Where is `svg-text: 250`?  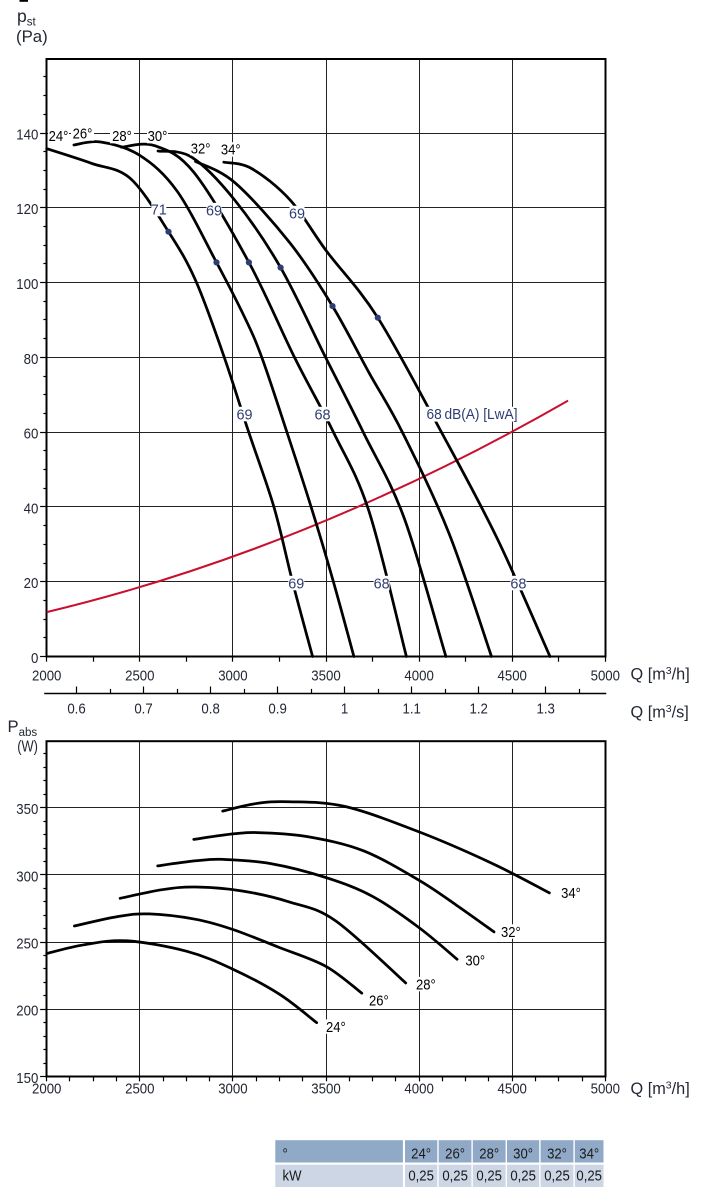
svg-text: 250 is located at coordinates (27, 943).